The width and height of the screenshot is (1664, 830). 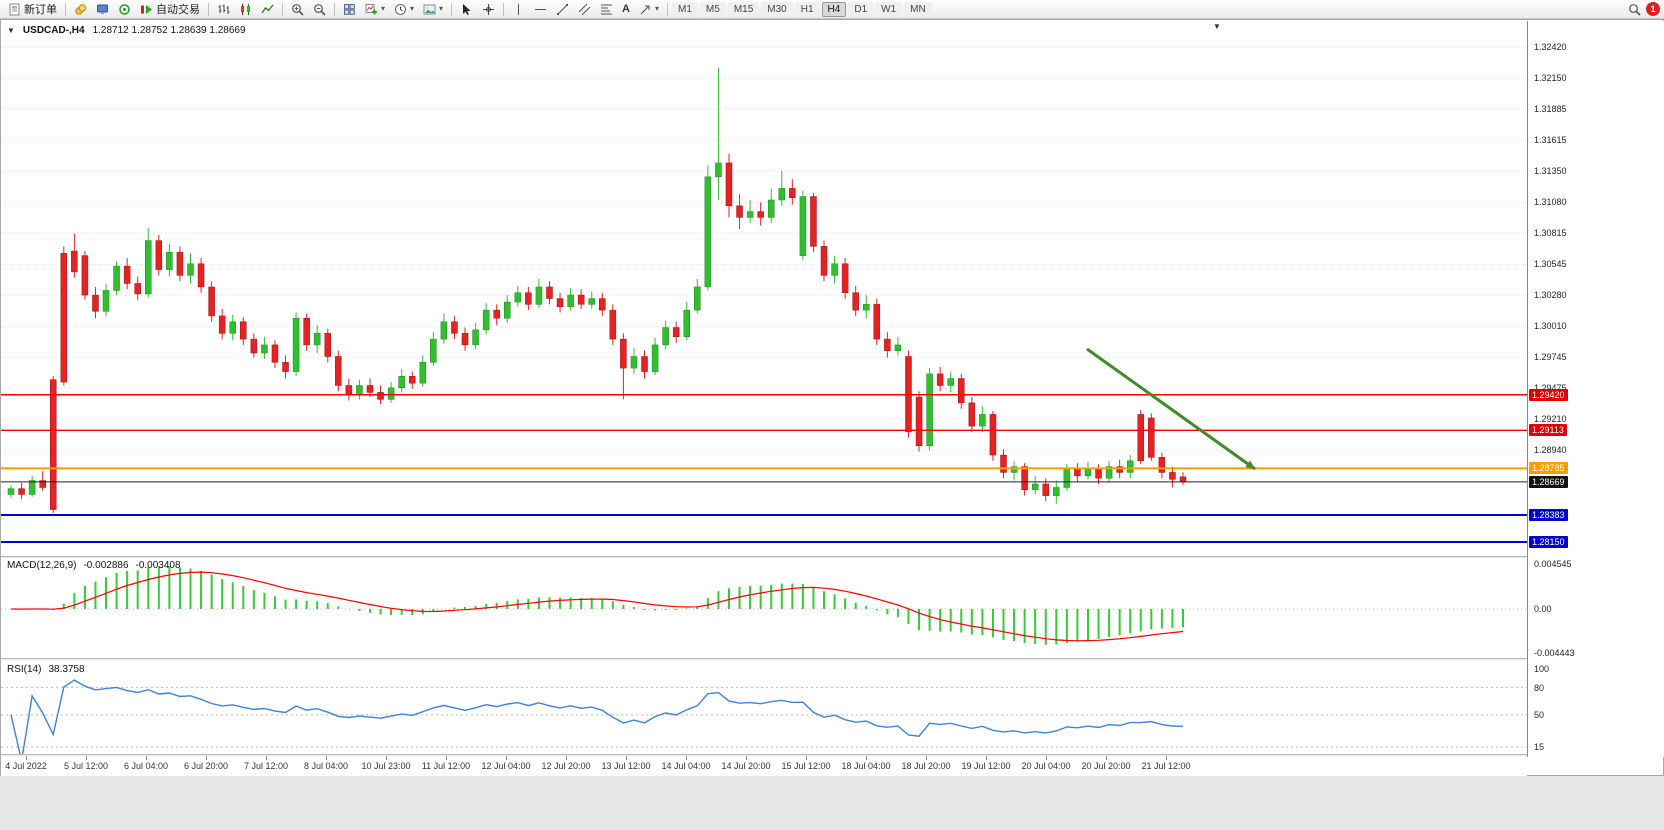 I want to click on channel-button, so click(x=584, y=9).